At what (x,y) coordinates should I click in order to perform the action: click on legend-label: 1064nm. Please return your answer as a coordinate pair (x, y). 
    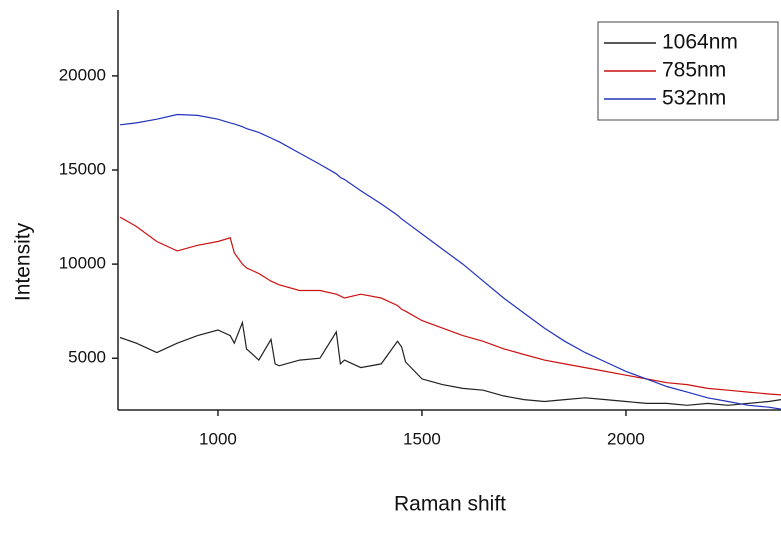
    Looking at the image, I should click on (700, 42).